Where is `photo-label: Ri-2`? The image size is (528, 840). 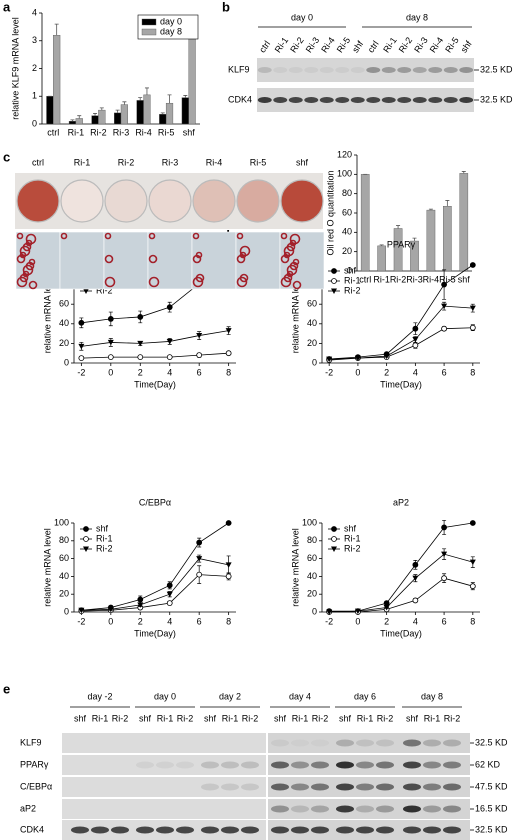 photo-label: Ri-2 is located at coordinates (126, 162).